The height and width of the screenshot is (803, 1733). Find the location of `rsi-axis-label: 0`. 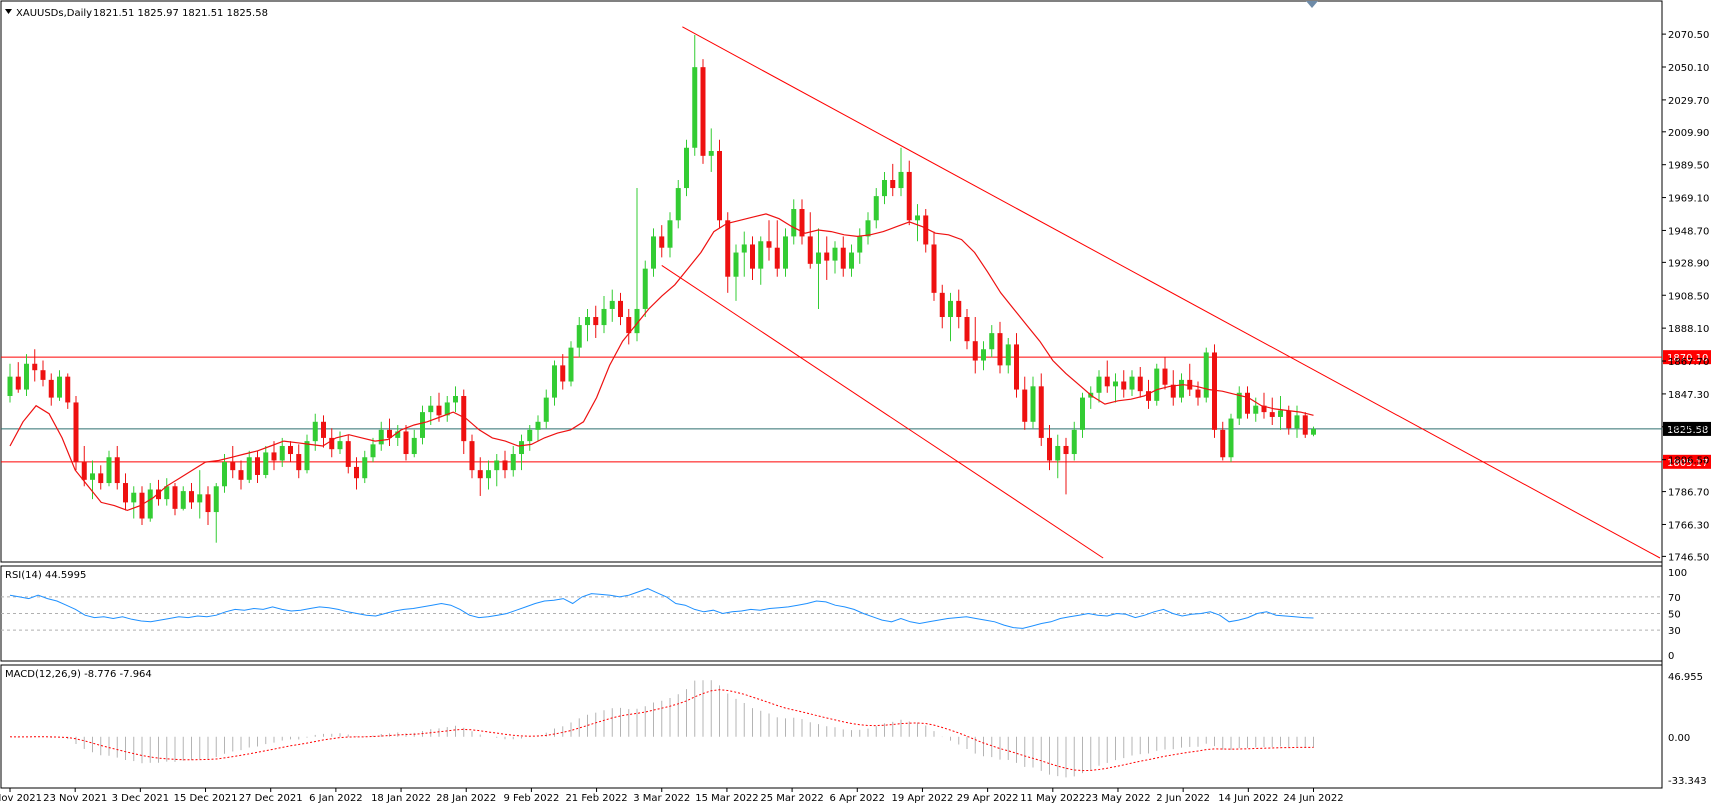

rsi-axis-label: 0 is located at coordinates (1671, 656).